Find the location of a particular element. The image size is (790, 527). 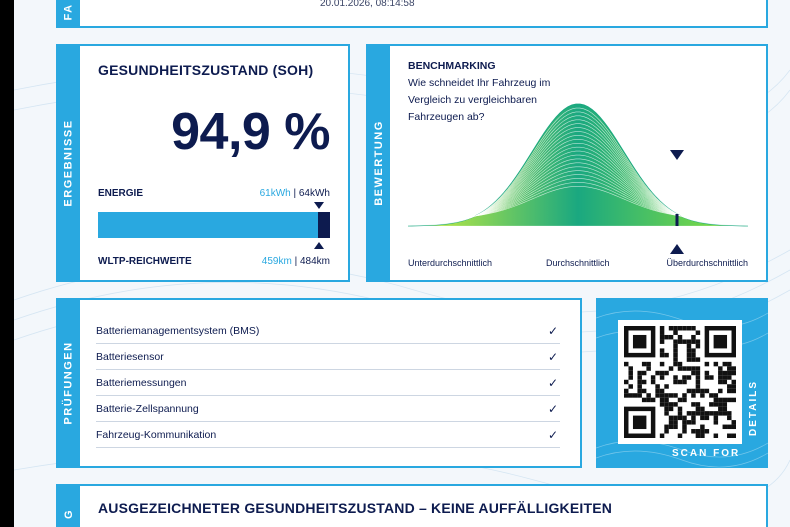

qr-card: SCAN FOR DETAILS is located at coordinates (682, 383).